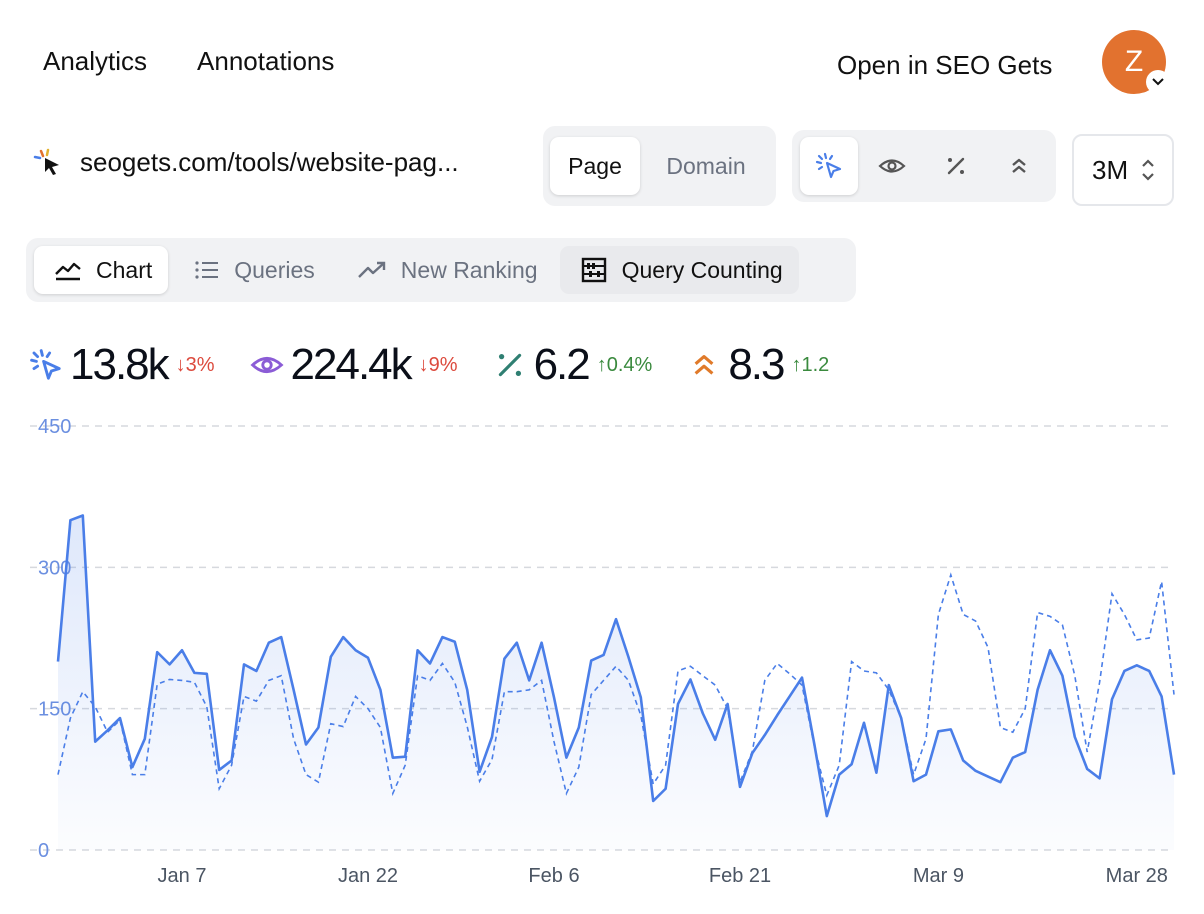  I want to click on ctr-value: 6.2, so click(562, 364).